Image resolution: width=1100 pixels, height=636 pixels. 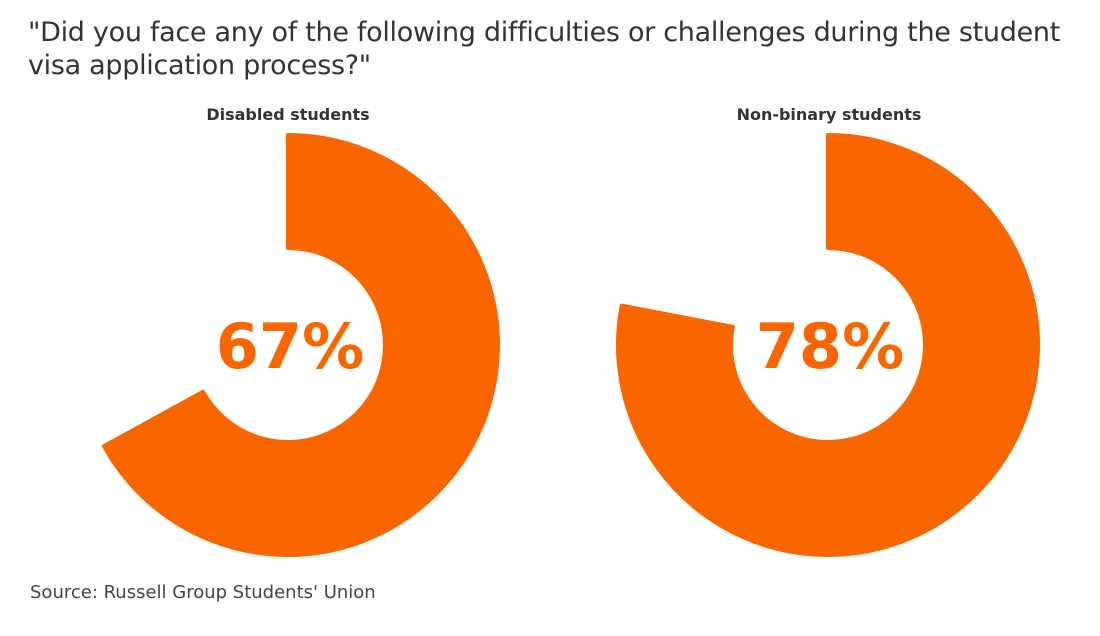 I want to click on subtitle-disabled-students: Disabled students, so click(x=287, y=114).